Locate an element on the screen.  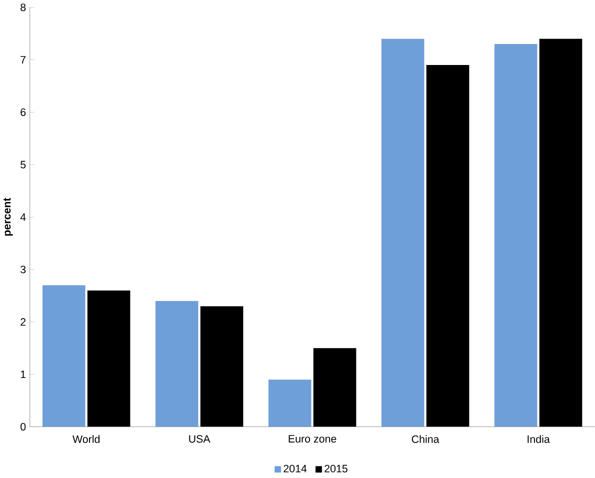
legend-label: 2015 is located at coordinates (336, 468).